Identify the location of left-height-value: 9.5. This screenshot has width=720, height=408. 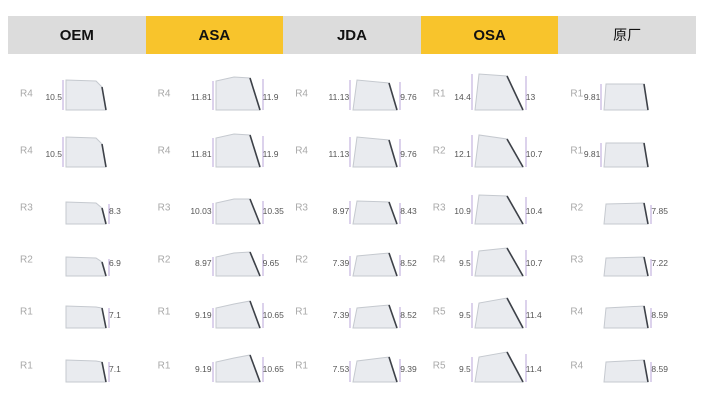
(464, 263).